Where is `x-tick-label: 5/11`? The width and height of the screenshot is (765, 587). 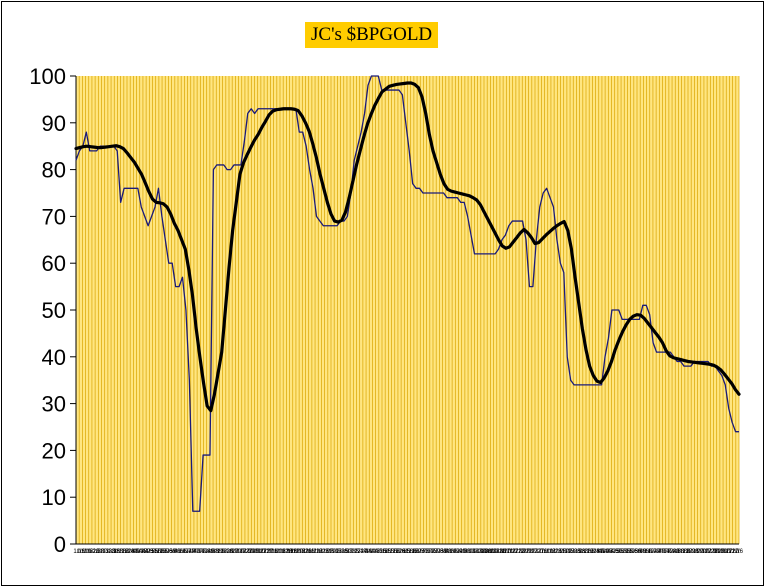 x-tick-label: 5/11 is located at coordinates (390, 552).